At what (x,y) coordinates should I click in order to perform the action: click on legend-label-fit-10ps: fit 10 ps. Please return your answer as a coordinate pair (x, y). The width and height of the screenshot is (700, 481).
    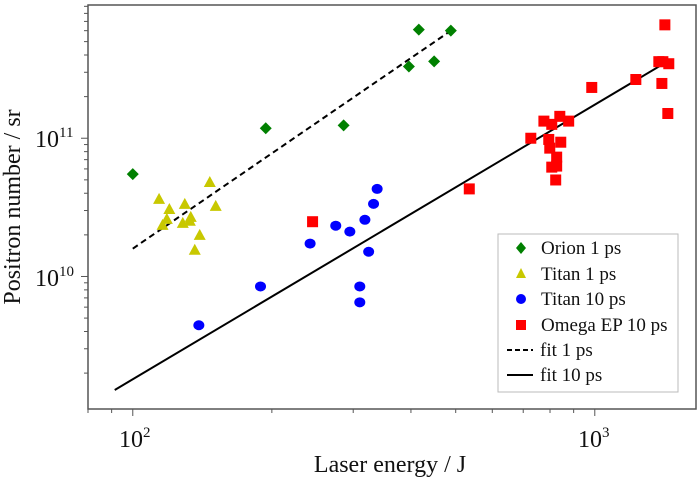
    Looking at the image, I should click on (571, 375).